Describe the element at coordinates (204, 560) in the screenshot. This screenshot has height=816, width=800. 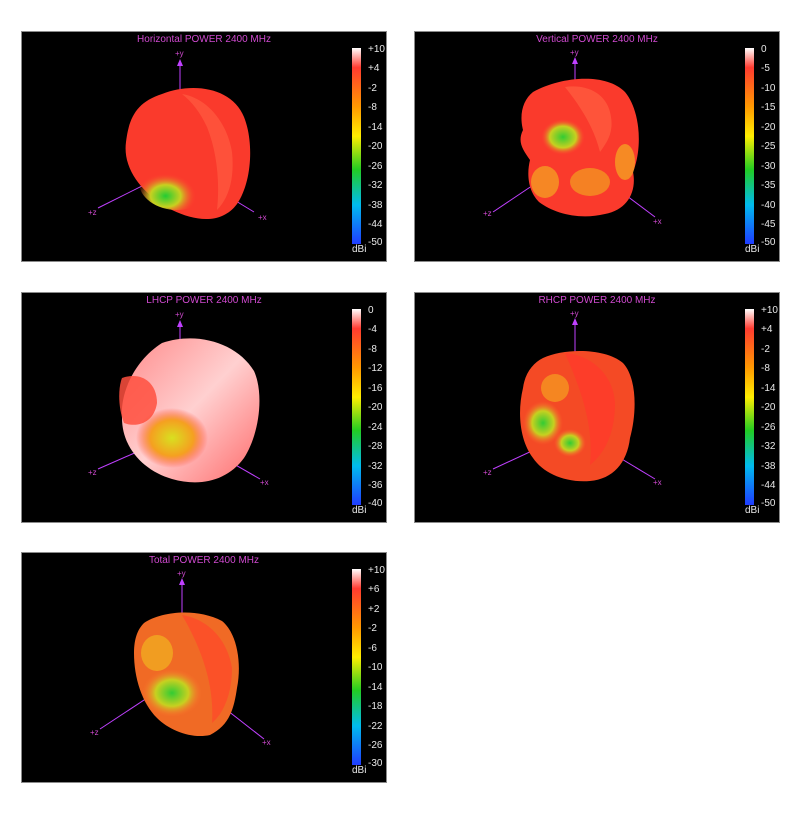
I see `panel-title: Total POWER 2400 MHz` at that location.